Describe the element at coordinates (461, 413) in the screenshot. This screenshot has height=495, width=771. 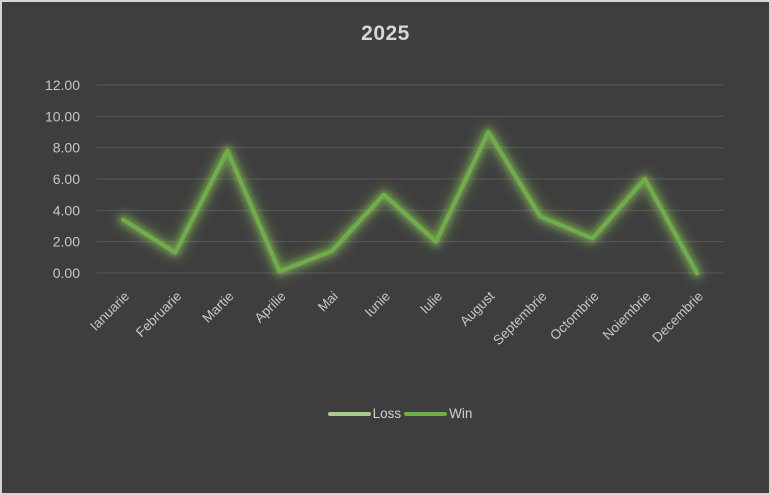
I see `legend-label-win: Win` at that location.